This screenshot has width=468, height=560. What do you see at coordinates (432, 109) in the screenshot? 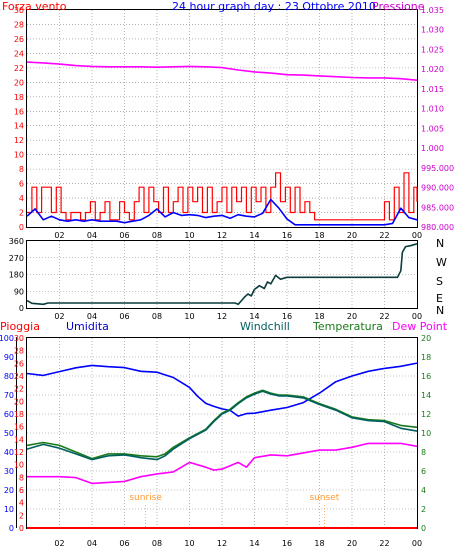
I see `y-tick-right-label: 1.010` at bounding box center [432, 109].